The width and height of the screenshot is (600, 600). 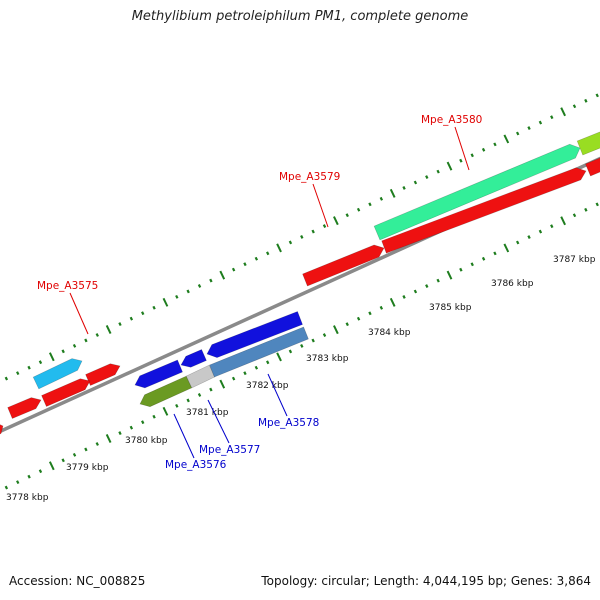 What do you see at coordinates (207, 413) in the screenshot?
I see `scale-label: 3781 kbp` at bounding box center [207, 413].